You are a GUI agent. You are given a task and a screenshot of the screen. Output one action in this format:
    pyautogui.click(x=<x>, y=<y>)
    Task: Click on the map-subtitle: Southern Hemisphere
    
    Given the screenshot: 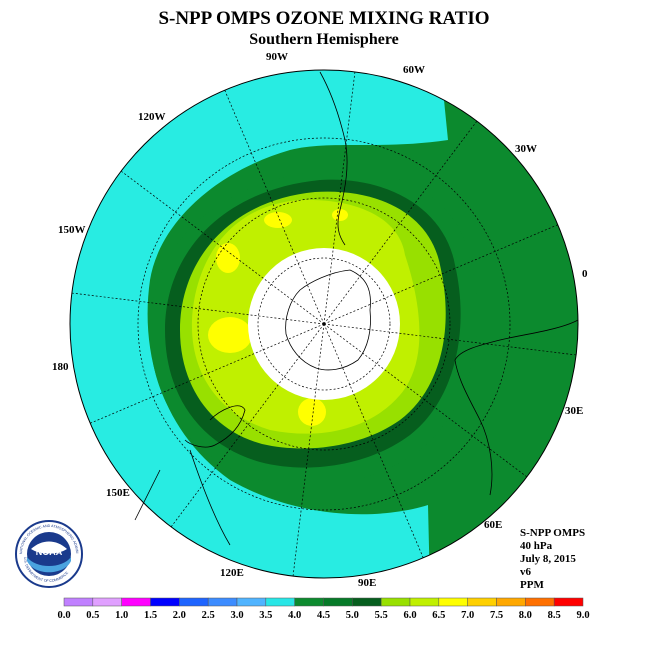 What is the action you would take?
    pyautogui.click(x=324, y=39)
    